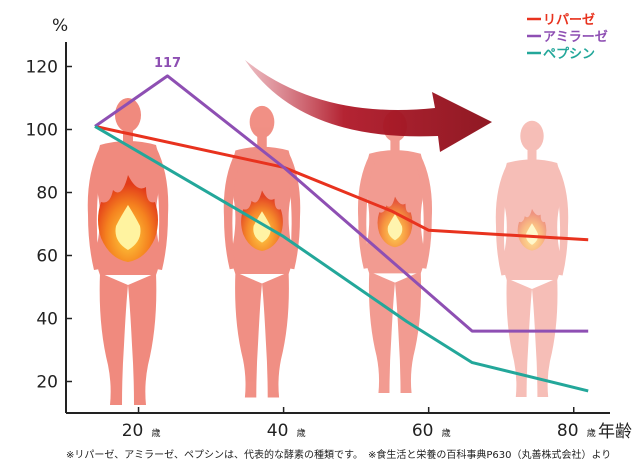  What do you see at coordinates (60, 26) in the screenshot?
I see `y-axis-unit: %` at bounding box center [60, 26].